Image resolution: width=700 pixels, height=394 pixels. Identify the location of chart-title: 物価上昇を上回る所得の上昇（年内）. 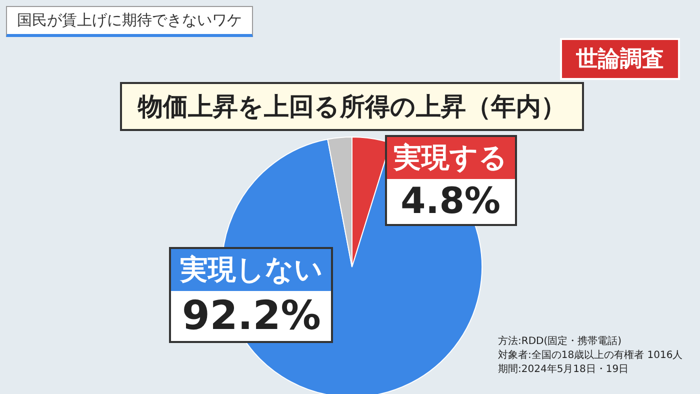
(352, 106).